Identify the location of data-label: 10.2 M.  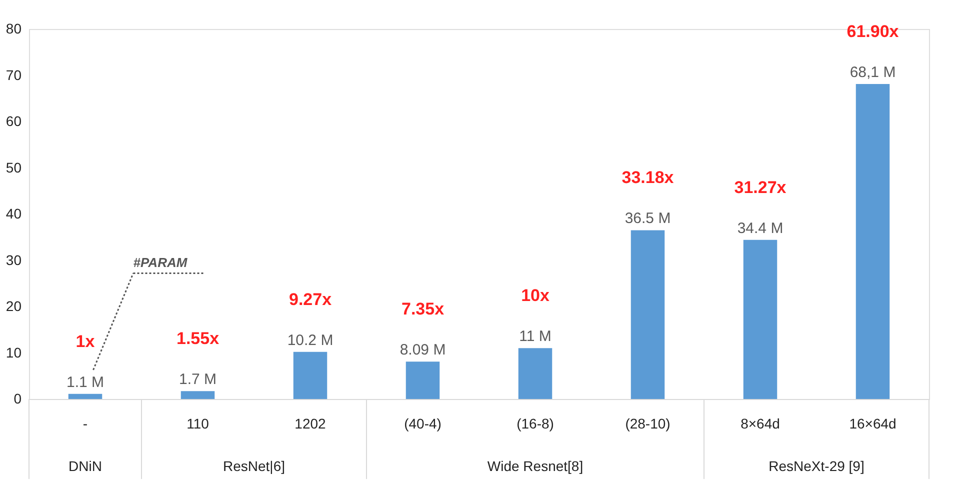
(310, 340).